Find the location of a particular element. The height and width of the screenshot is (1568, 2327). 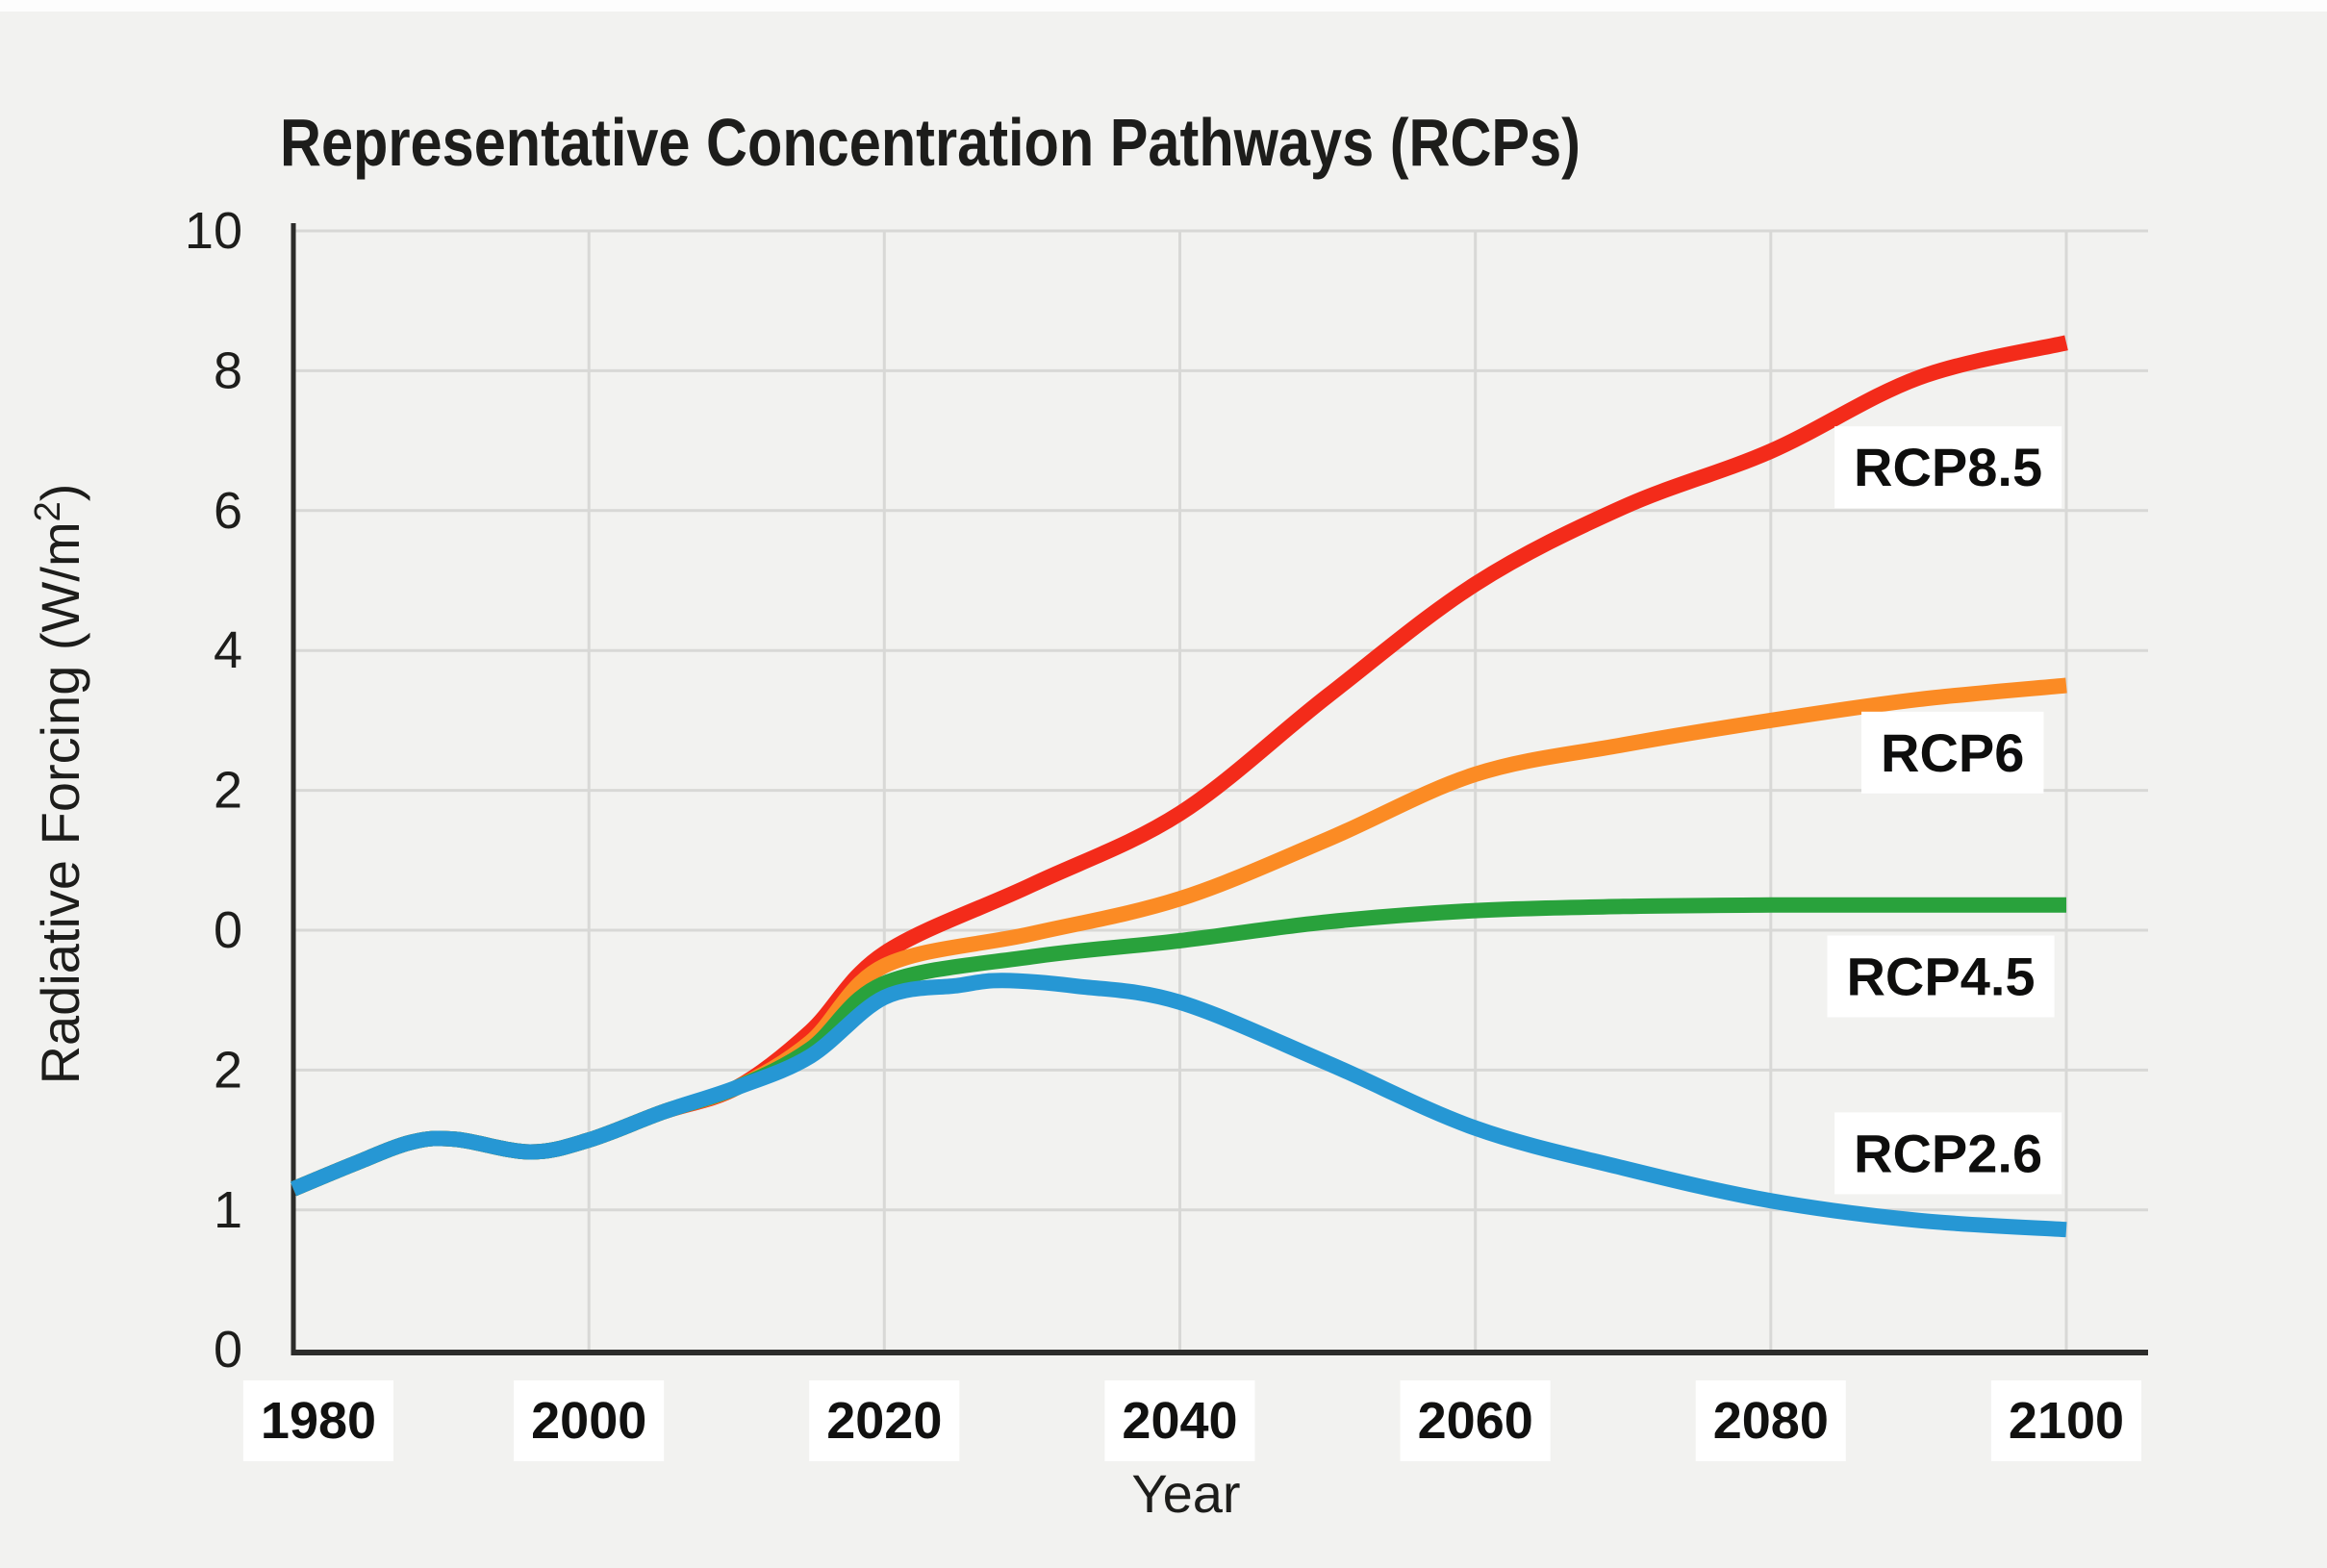

x-tick: 2020 is located at coordinates (884, 1420).